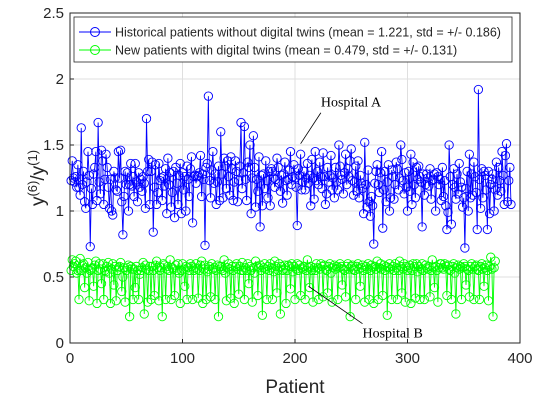  I want to click on x-tick-label-1: 100, so click(182, 358).